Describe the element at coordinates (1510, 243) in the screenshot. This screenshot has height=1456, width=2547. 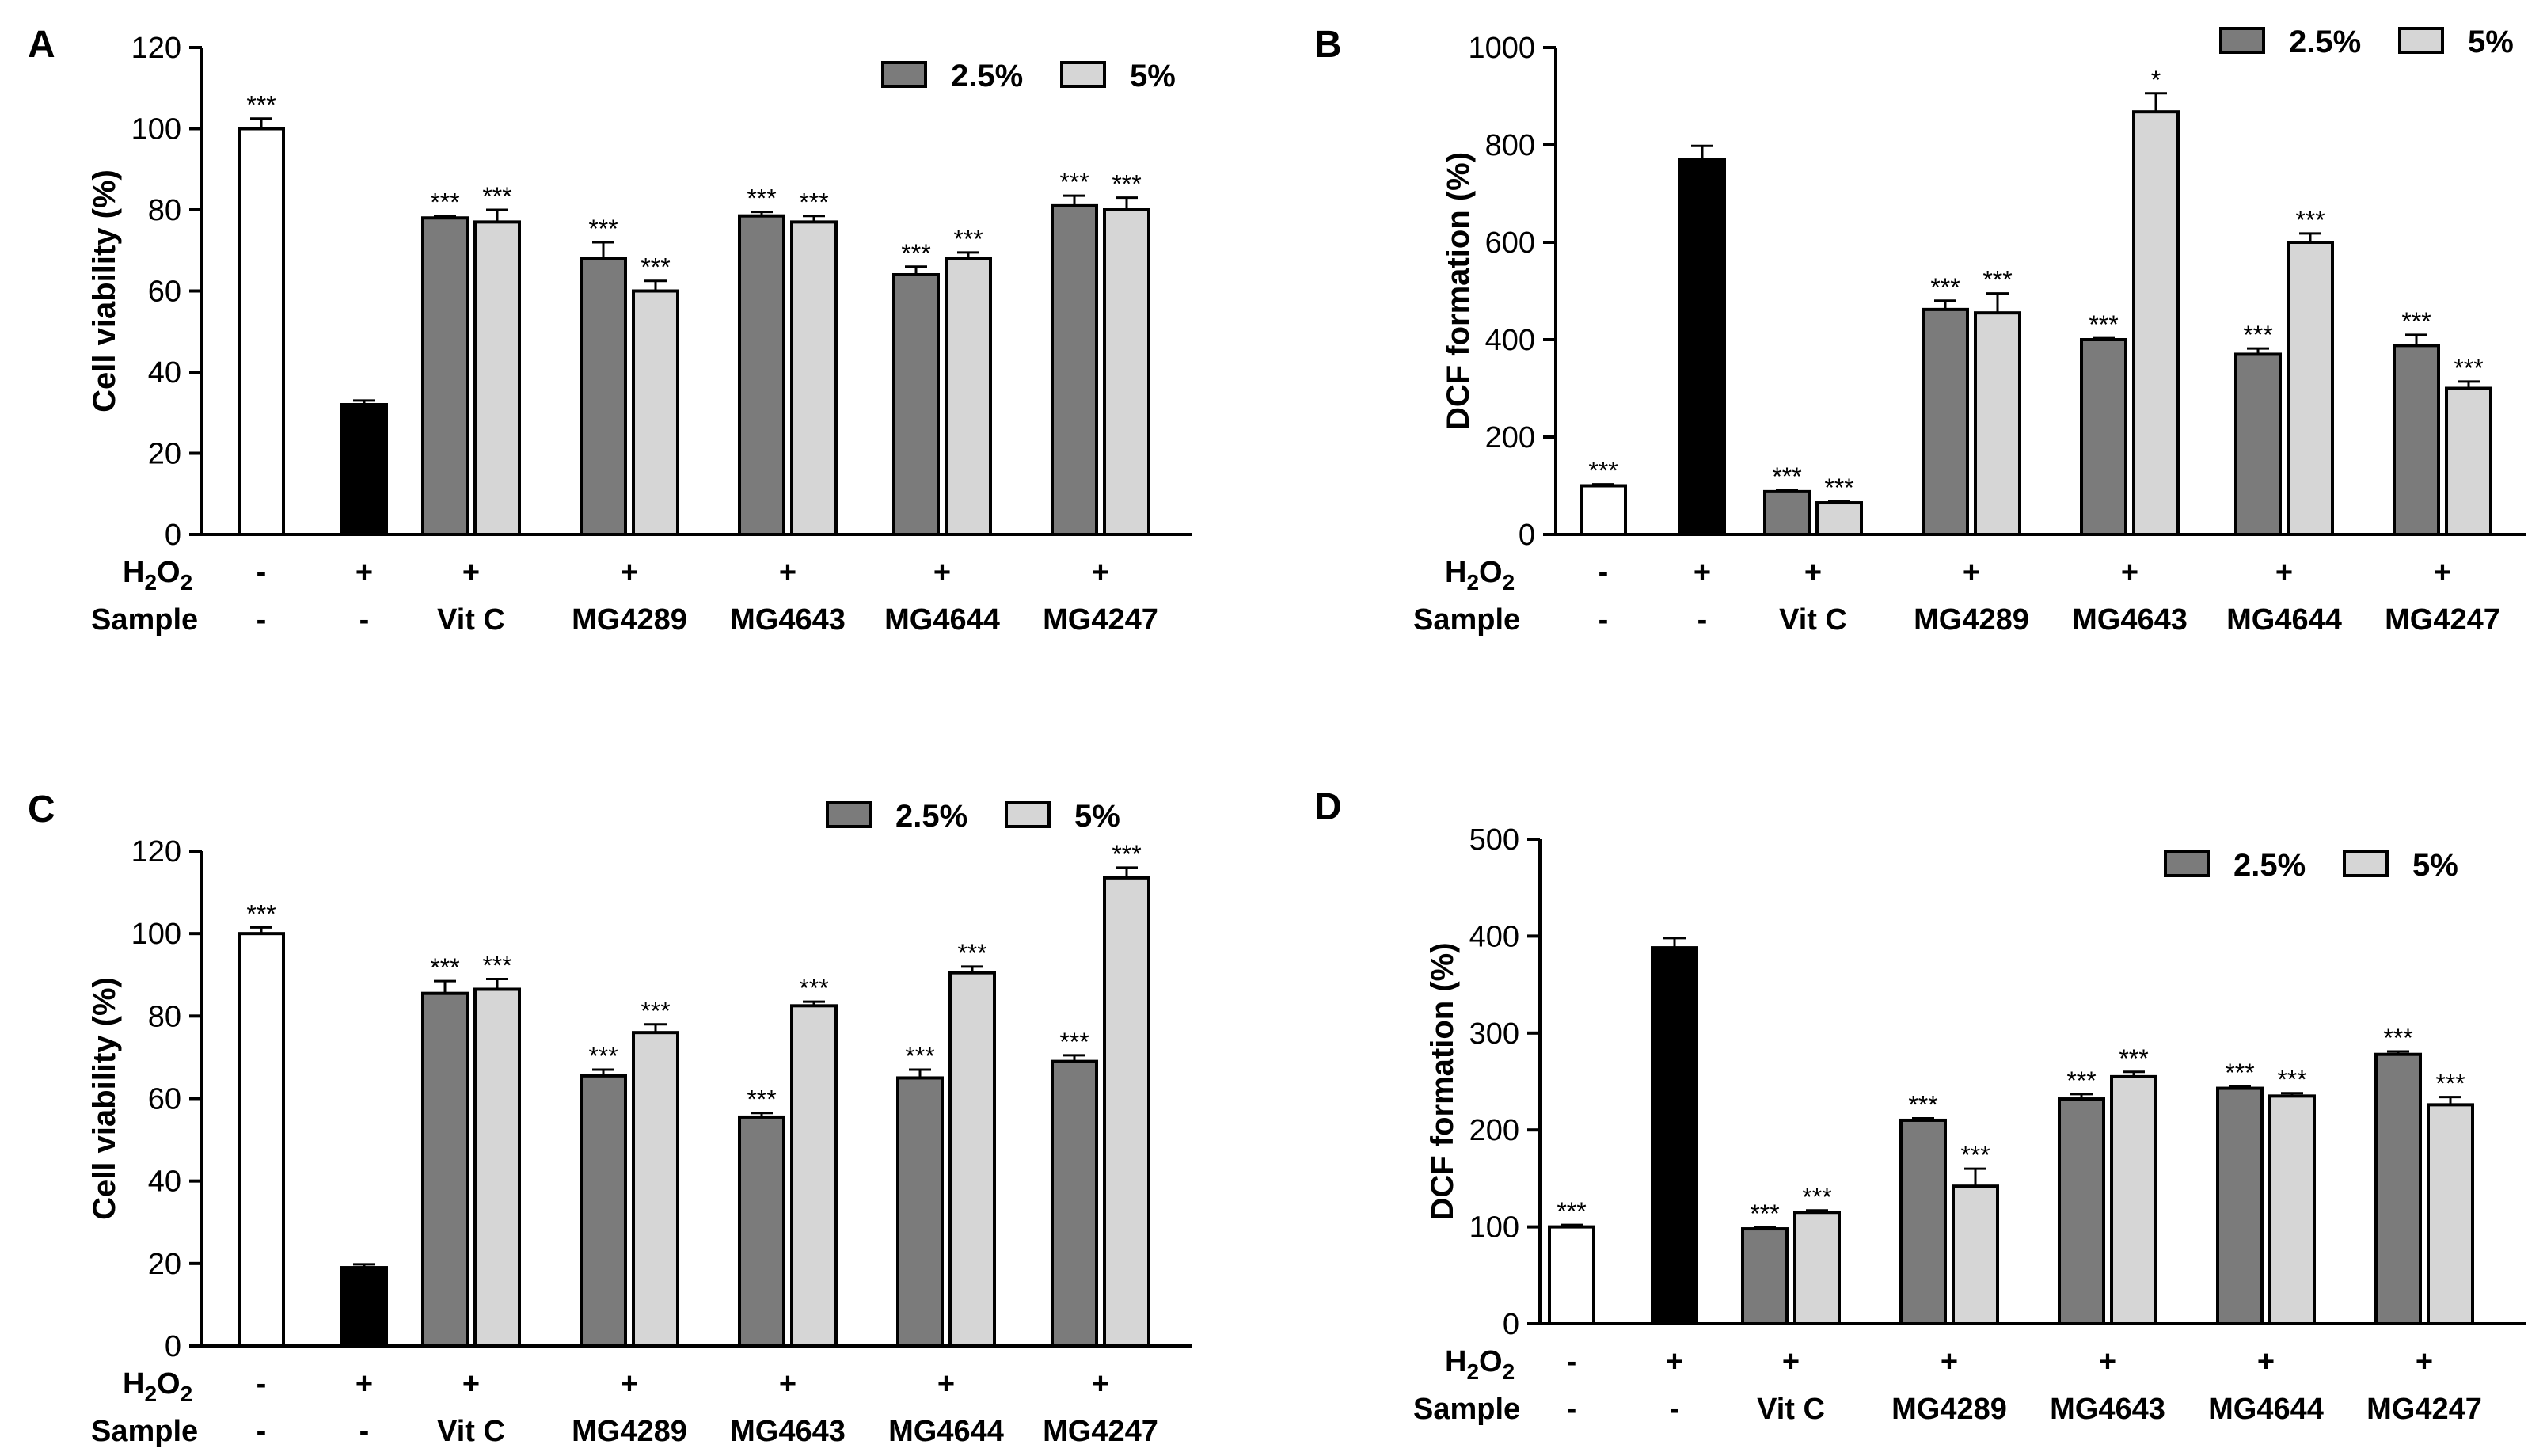
I see `y-tick-label: 600` at that location.